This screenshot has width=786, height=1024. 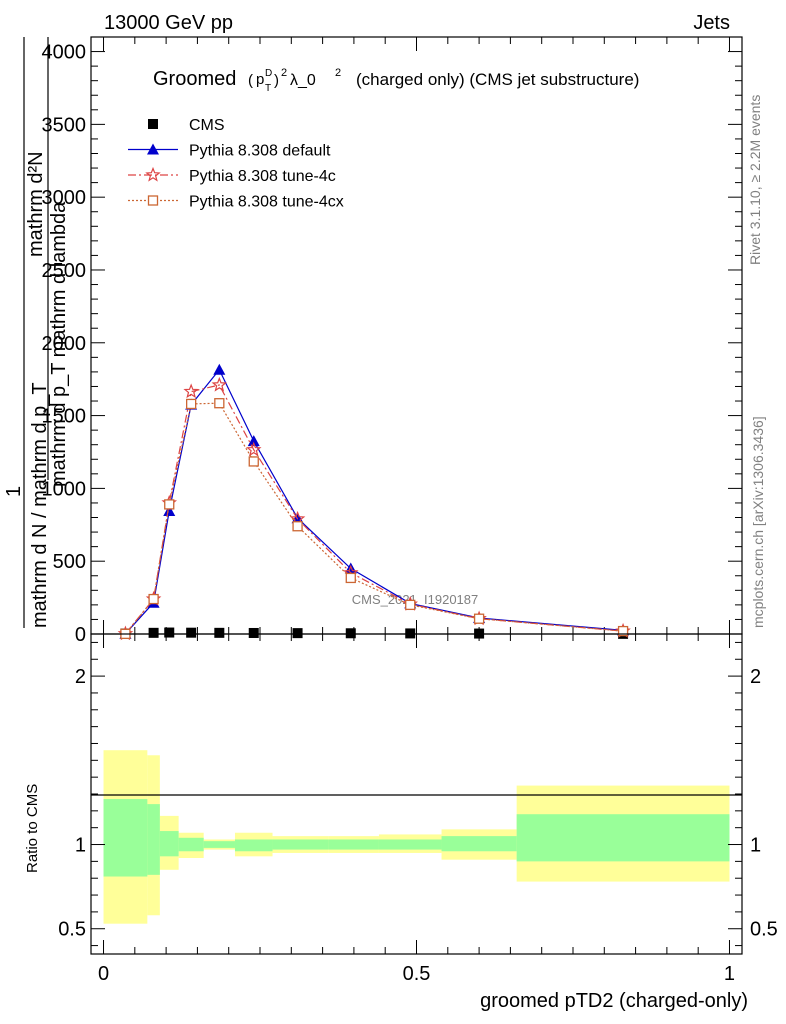 What do you see at coordinates (497, 79) in the screenshot?
I see `title-suffix: (charged only) (CMS jet substructure)` at bounding box center [497, 79].